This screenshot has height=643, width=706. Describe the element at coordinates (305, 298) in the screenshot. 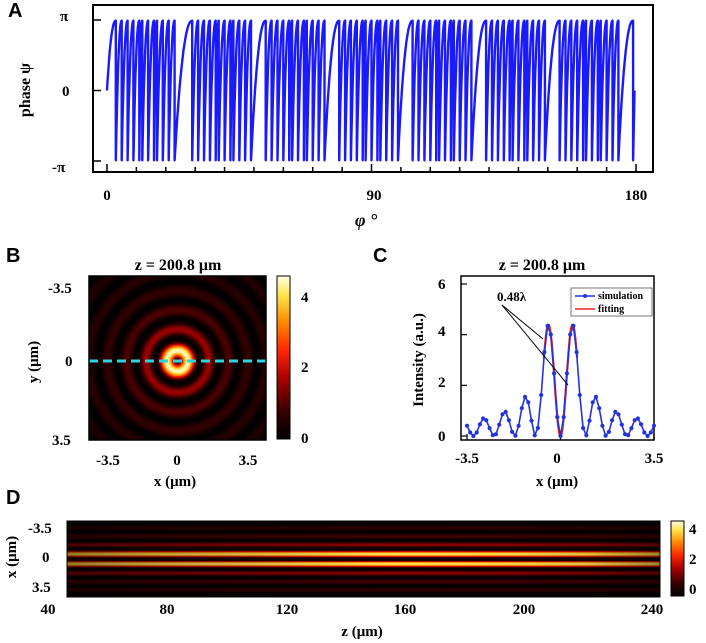

I see `heatmap-b-colorbar-tick-4: 4` at that location.